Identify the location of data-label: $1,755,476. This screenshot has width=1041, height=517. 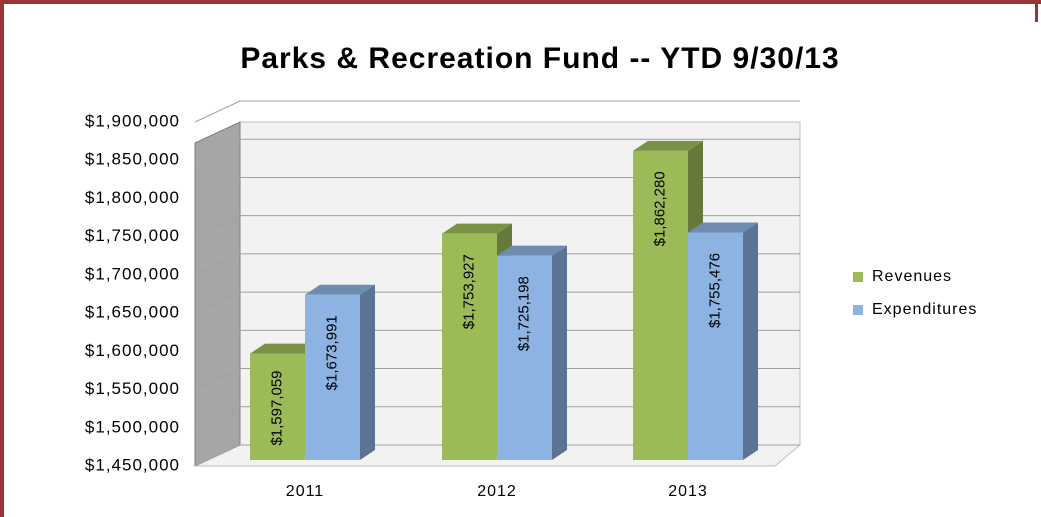
(714, 290).